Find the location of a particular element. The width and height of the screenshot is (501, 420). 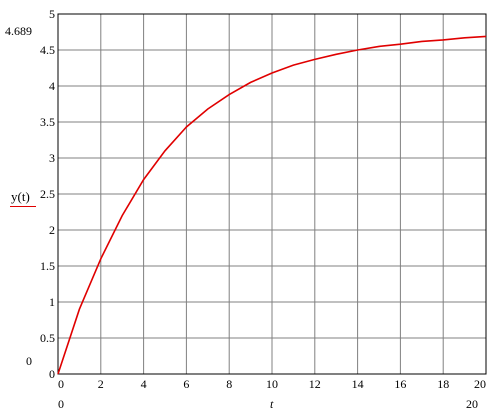

y-tick-label: 5 is located at coordinates (52, 14).